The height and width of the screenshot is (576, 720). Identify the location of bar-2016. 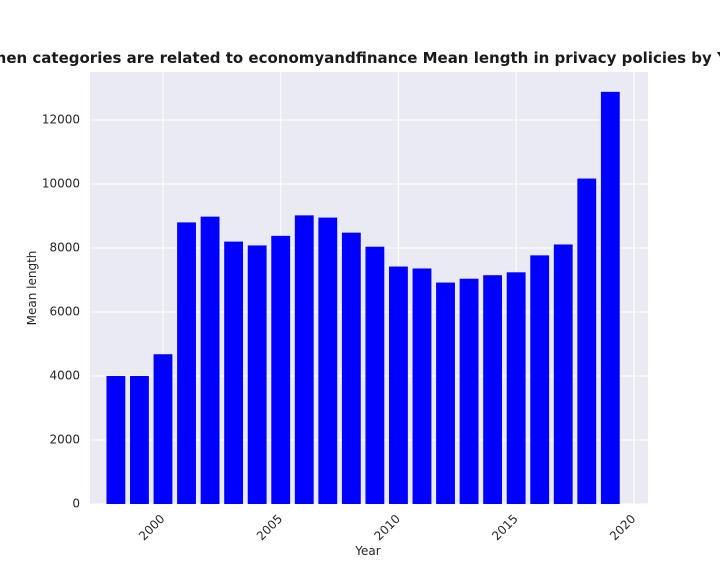
(540, 379).